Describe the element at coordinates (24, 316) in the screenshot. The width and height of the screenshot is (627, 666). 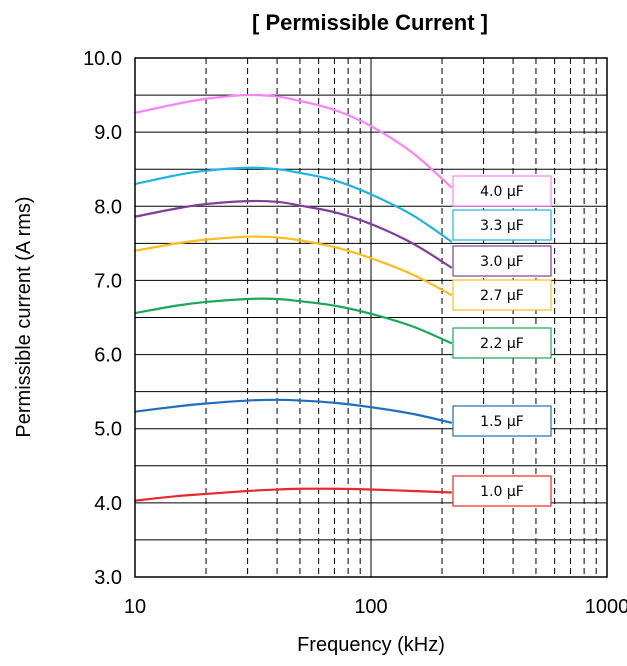
I see `y-axis-label: Permissible current (A rms)` at that location.